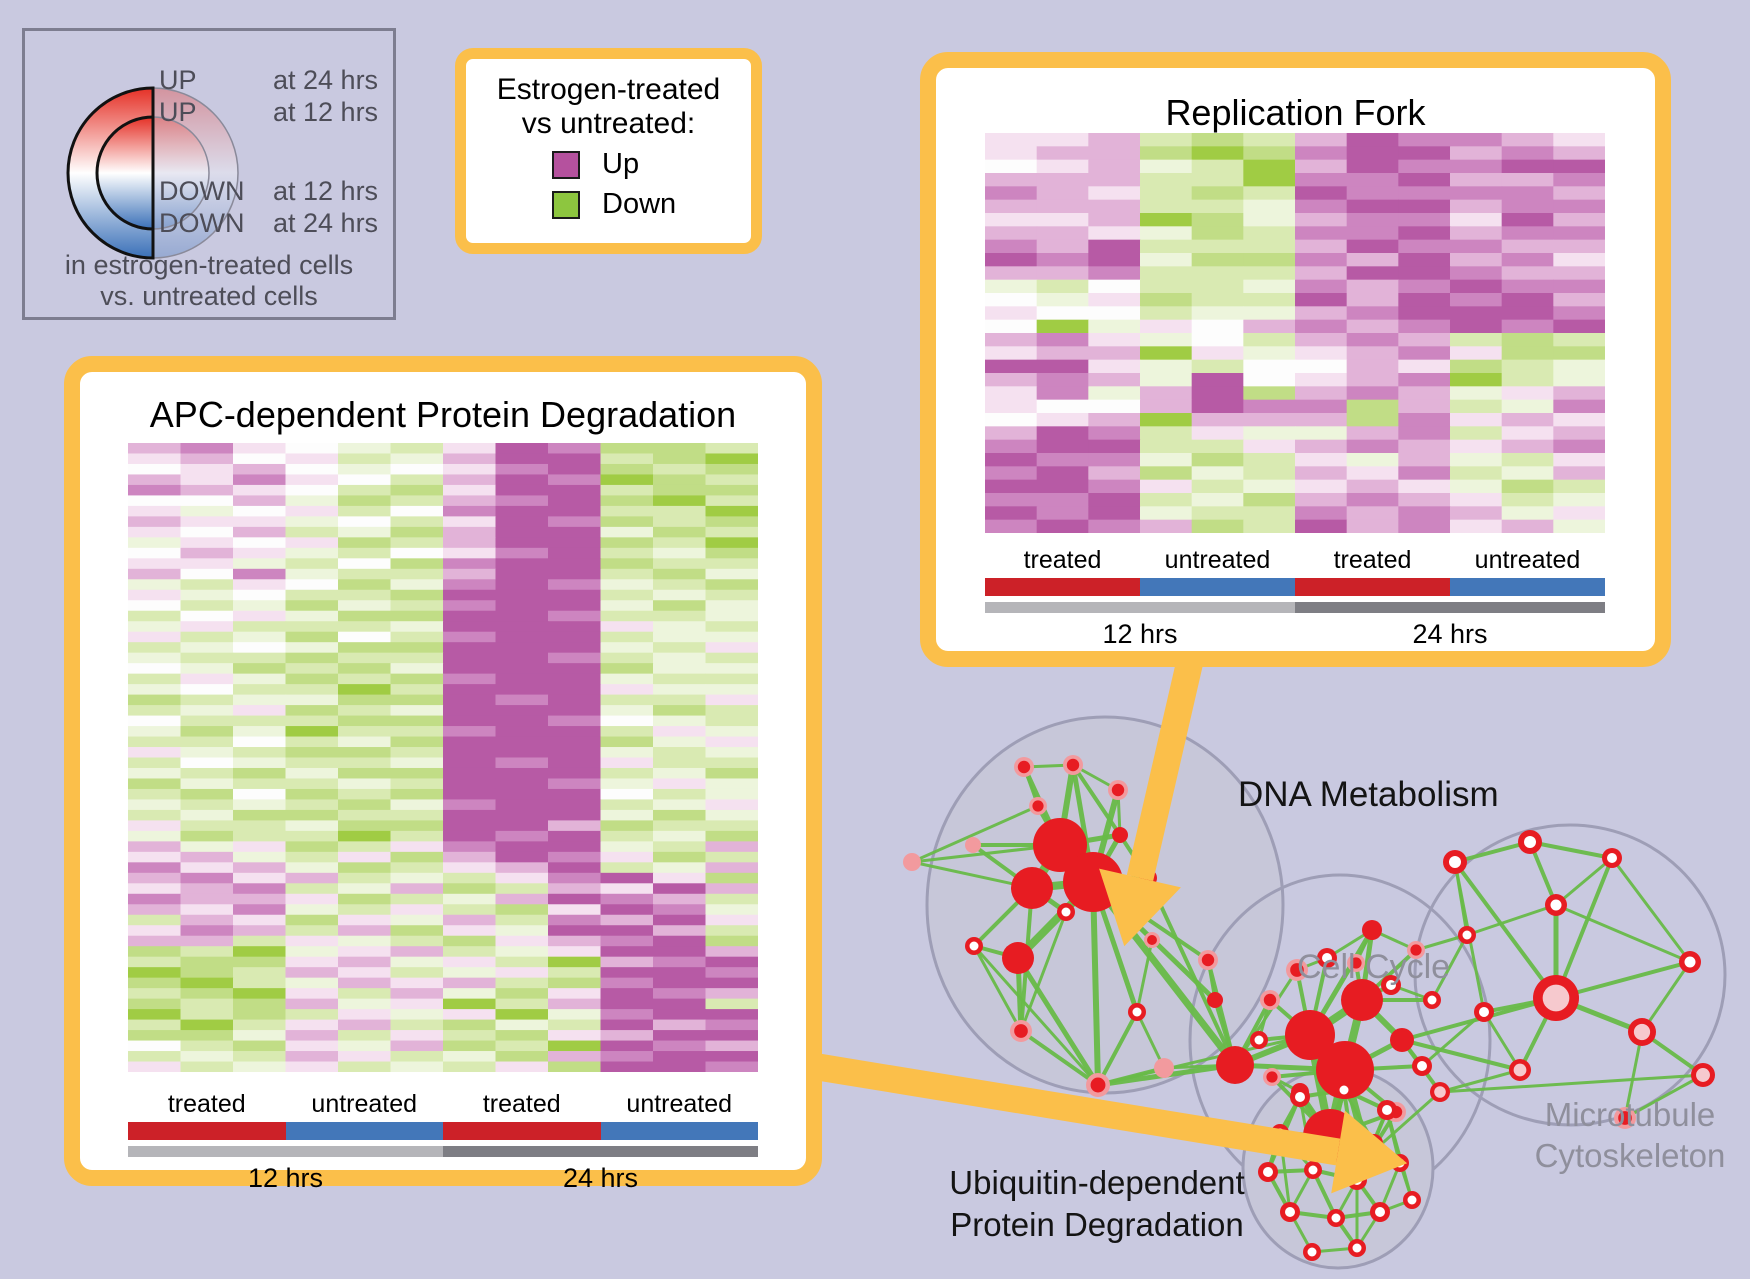 The image size is (1750, 1279). What do you see at coordinates (178, 80) in the screenshot?
I see `legend-up-24-direction: UP` at bounding box center [178, 80].